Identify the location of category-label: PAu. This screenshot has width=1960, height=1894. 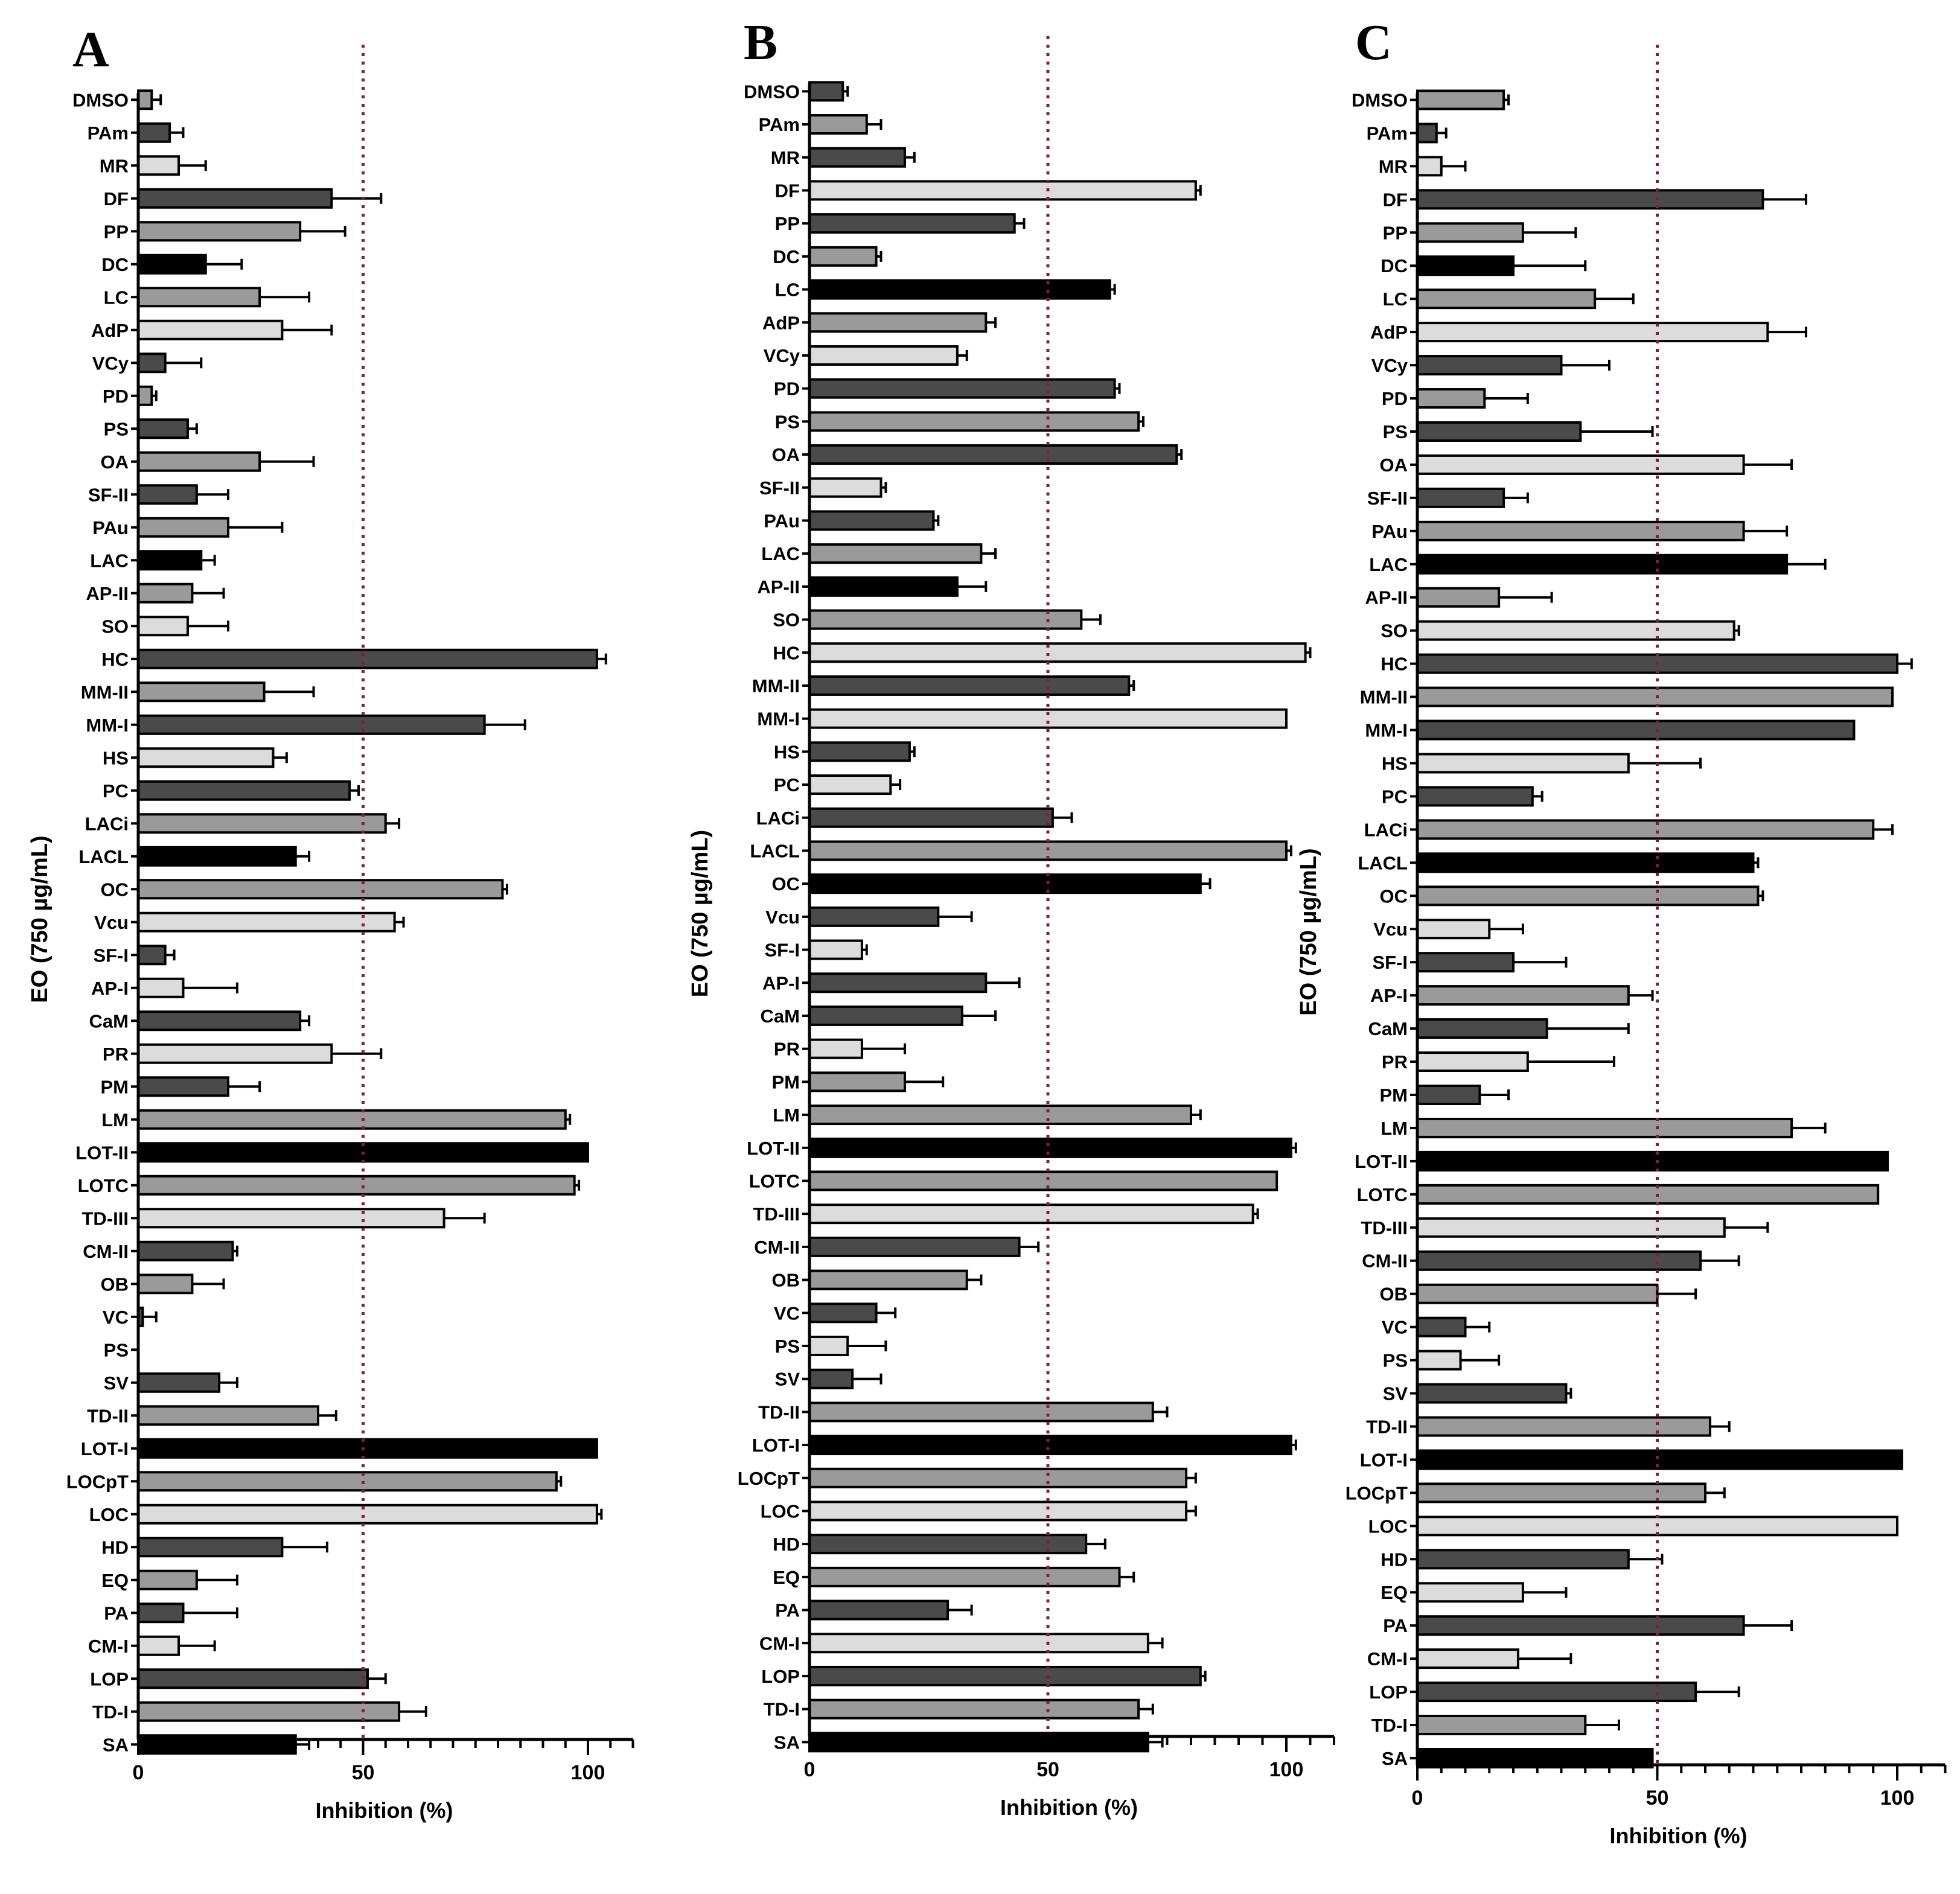
(110, 527).